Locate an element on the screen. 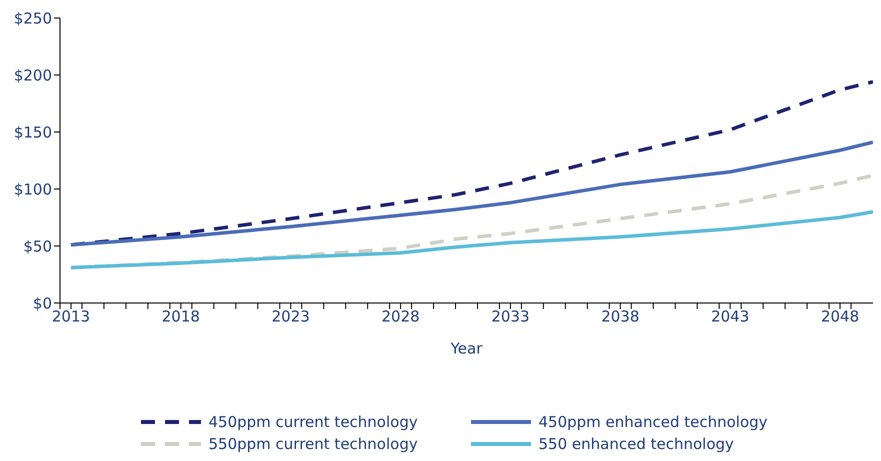  x-axis-title: Year is located at coordinates (467, 349).